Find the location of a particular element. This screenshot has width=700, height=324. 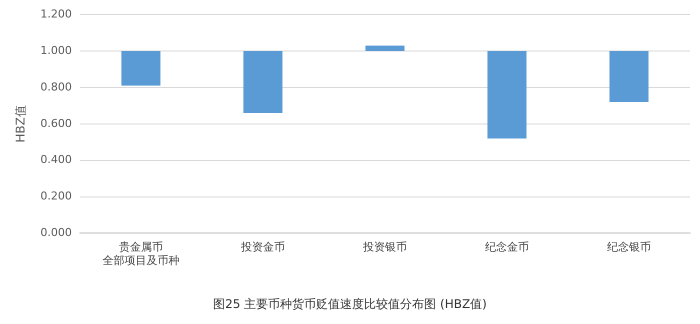

x-tick-label: 纪念银币 is located at coordinates (628, 247).